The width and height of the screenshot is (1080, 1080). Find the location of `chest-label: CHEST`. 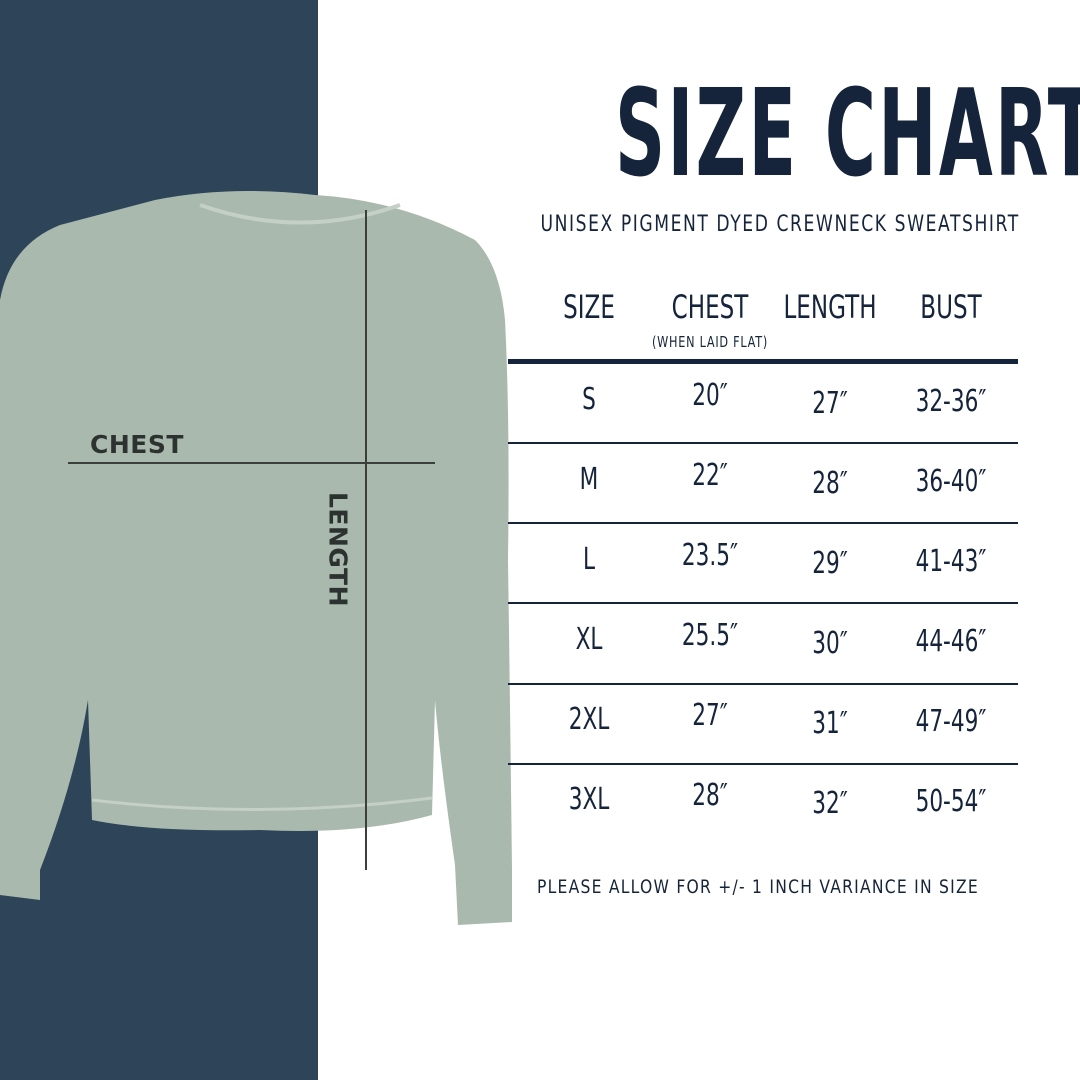

chest-label: CHEST is located at coordinates (137, 444).